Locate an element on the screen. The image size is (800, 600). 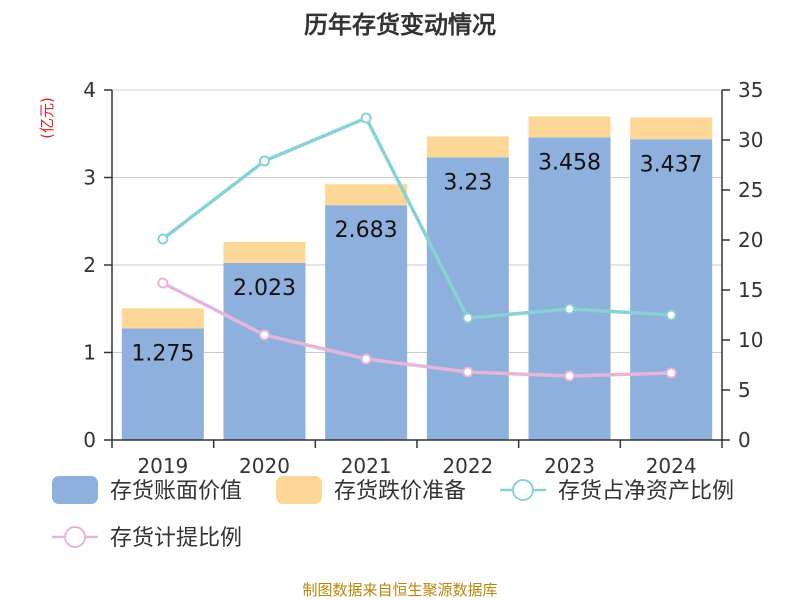
right-tick-label: 20 is located at coordinates (750, 240).